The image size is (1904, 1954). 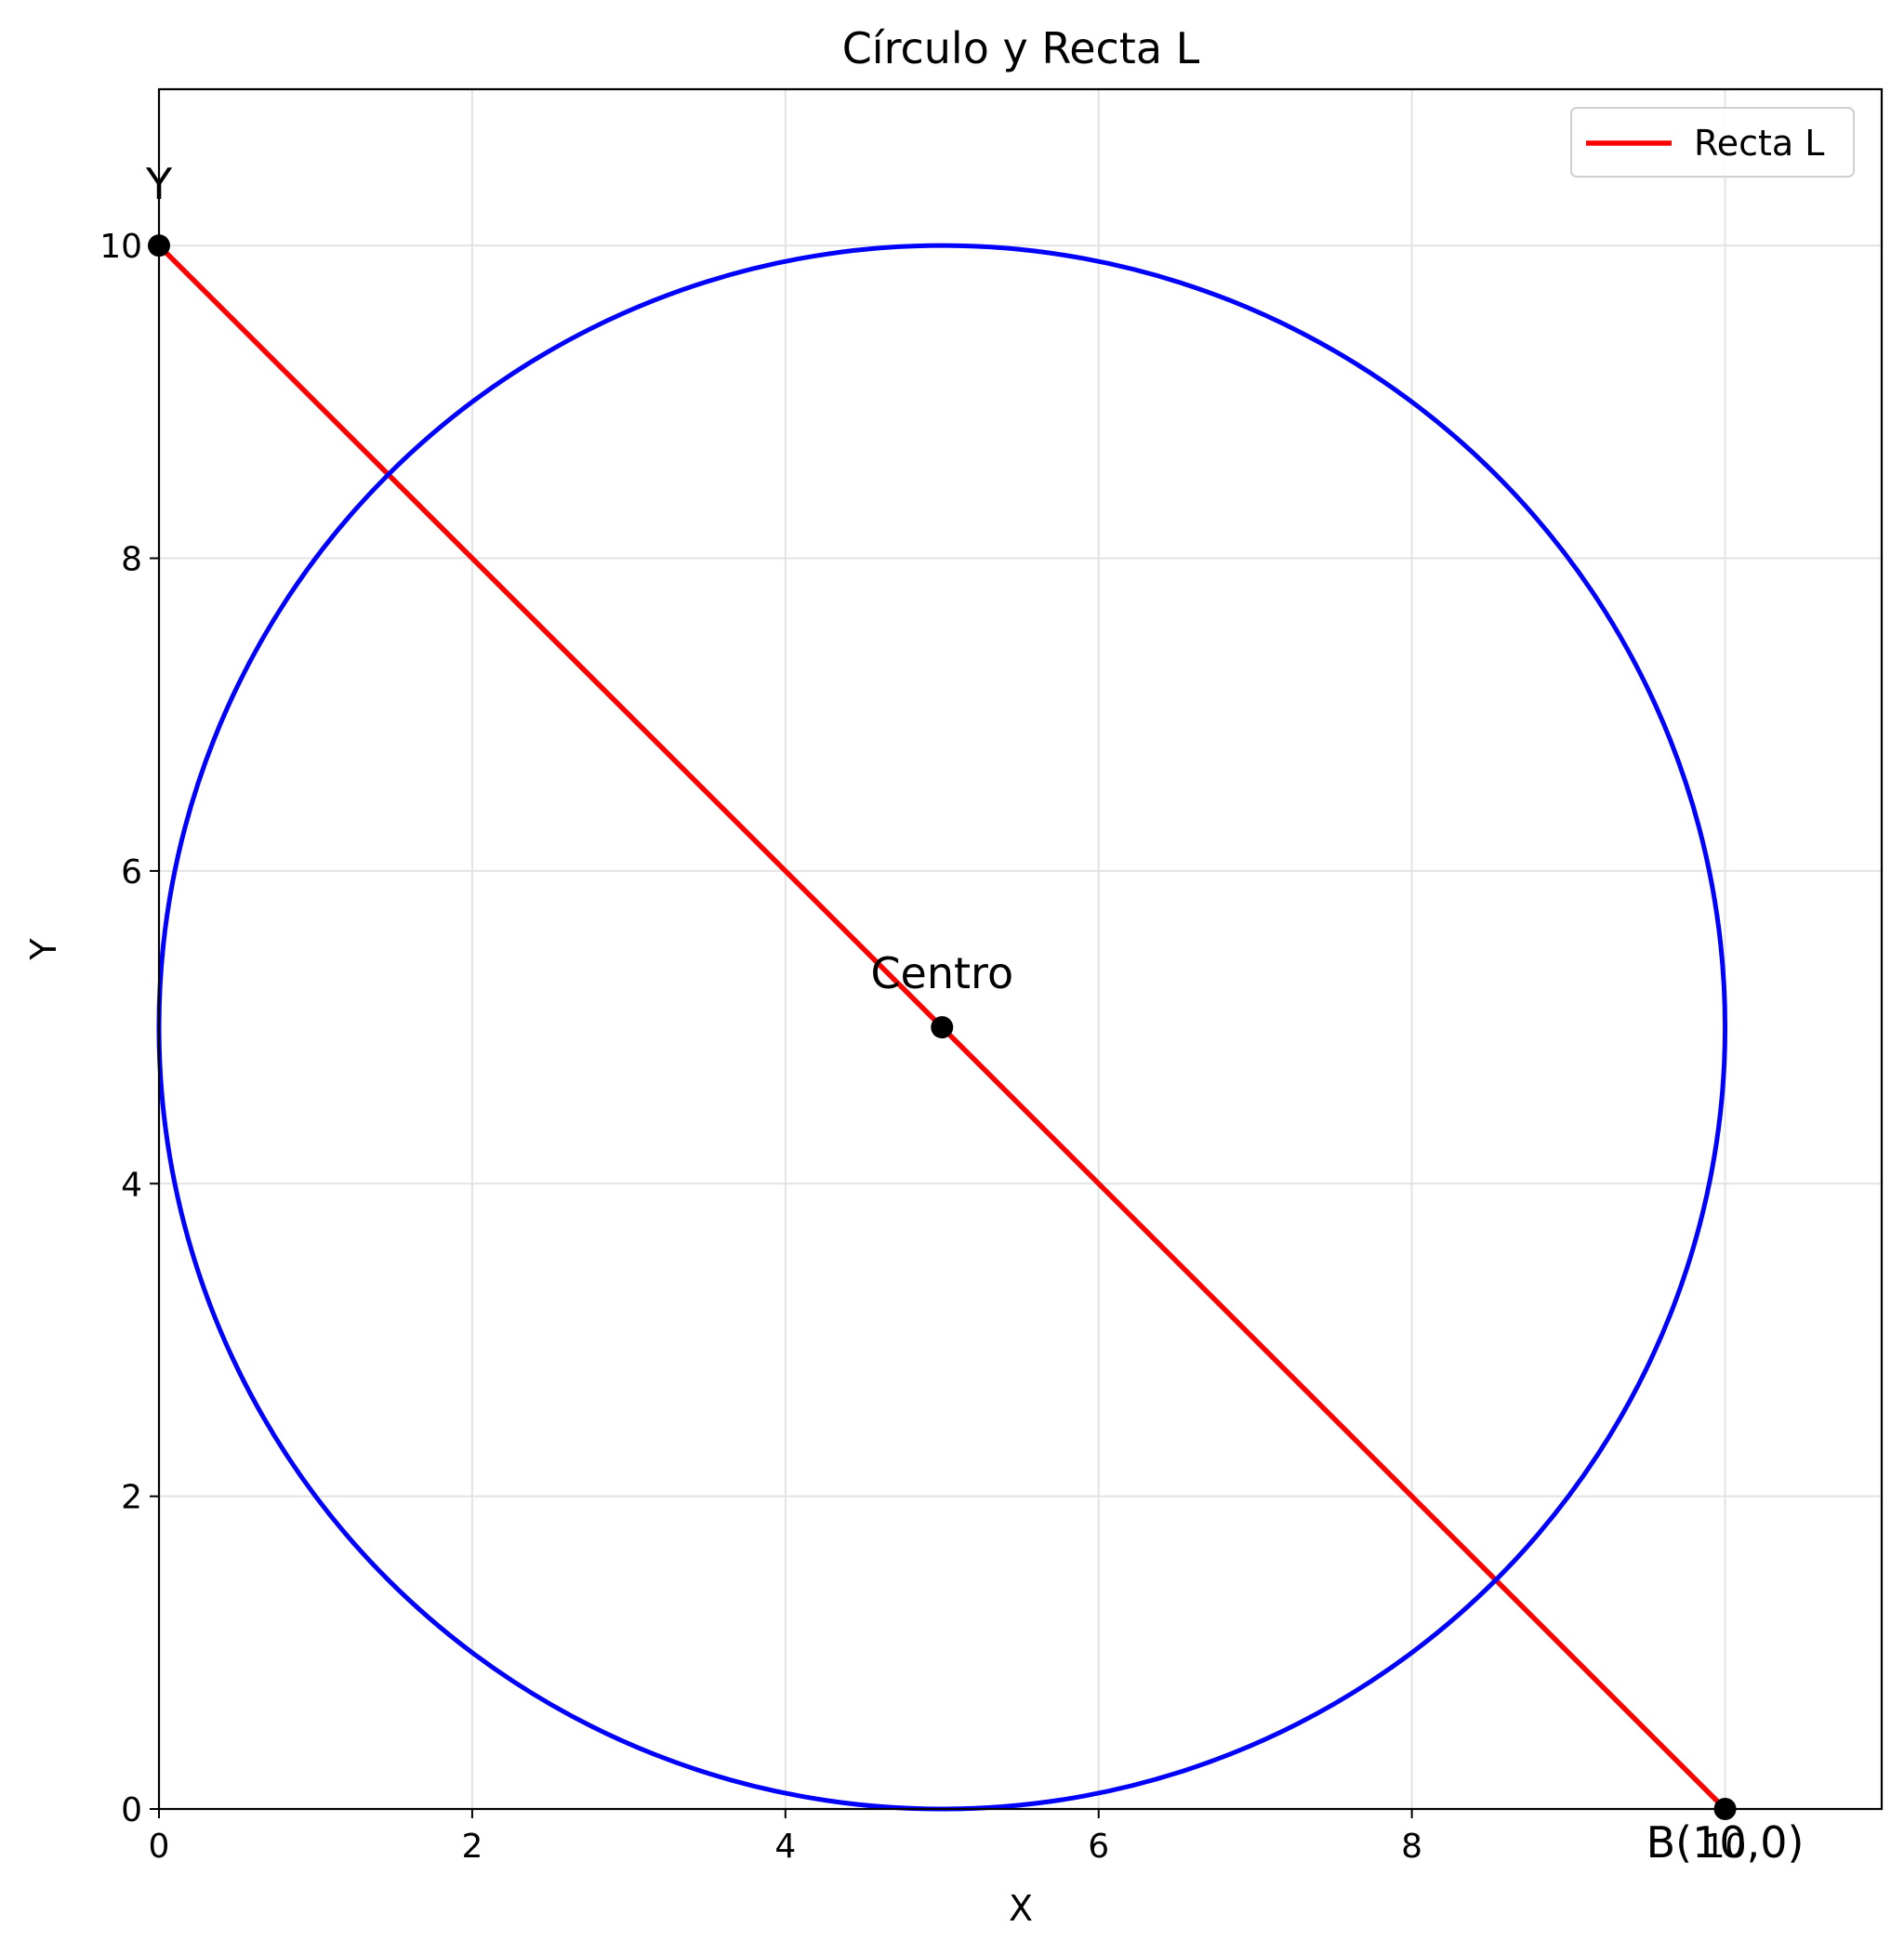 I want to click on x-tick-label: 4, so click(x=785, y=1847).